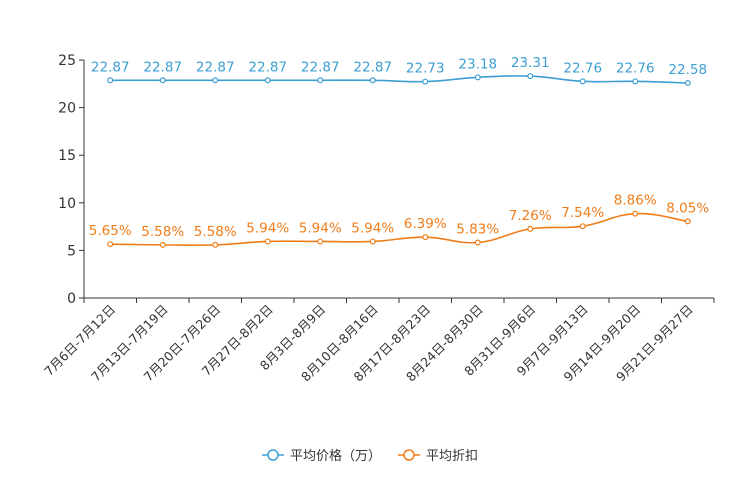  I want to click on y-tick-label: 0, so click(71, 299).